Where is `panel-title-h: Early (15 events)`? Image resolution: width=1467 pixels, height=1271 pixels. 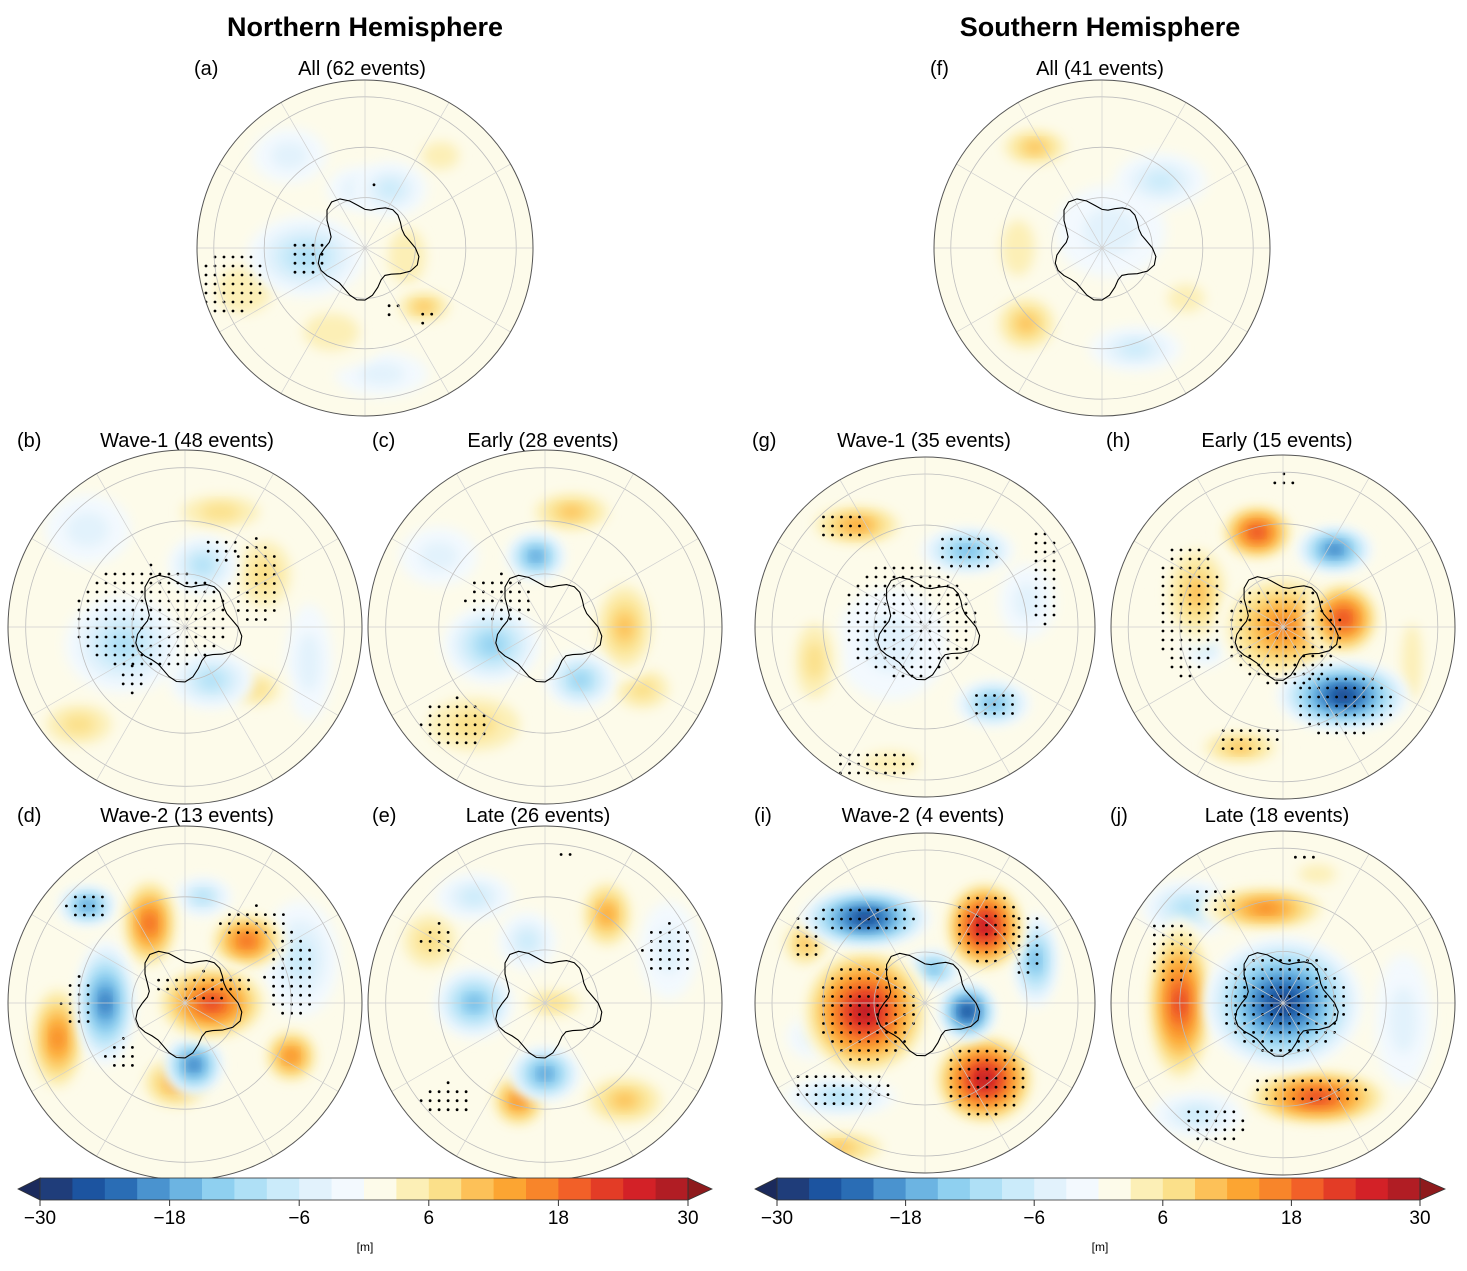
panel-title-h: Early (15 events) is located at coordinates (1277, 441).